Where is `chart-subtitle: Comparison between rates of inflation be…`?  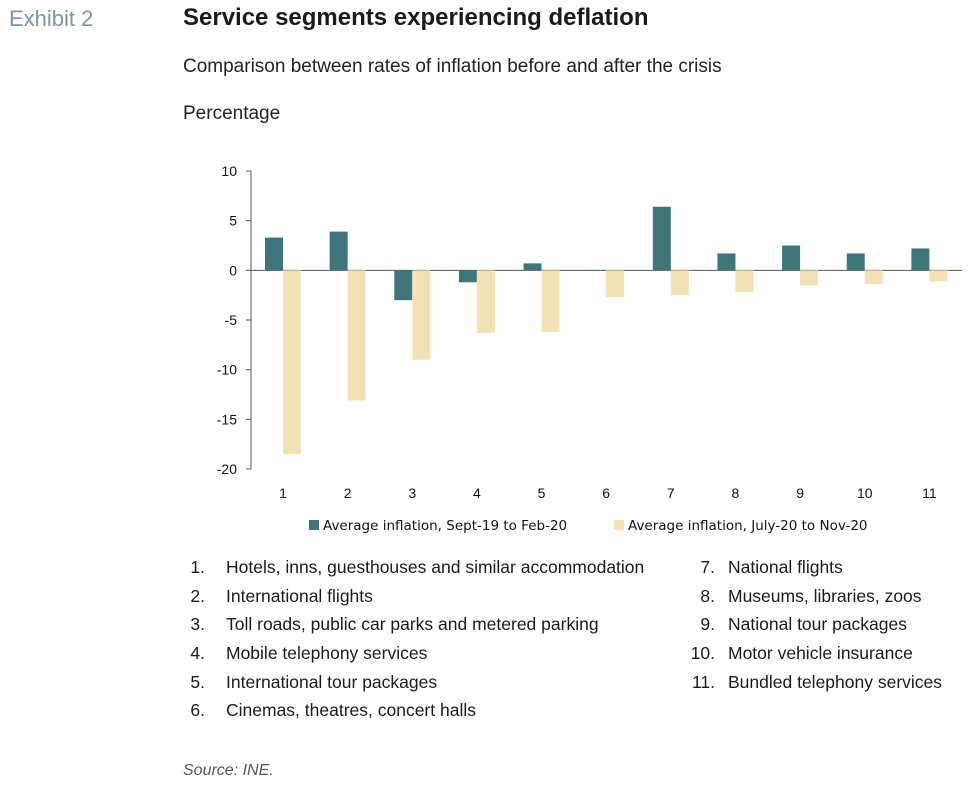 chart-subtitle: Comparison between rates of inflation be… is located at coordinates (452, 66).